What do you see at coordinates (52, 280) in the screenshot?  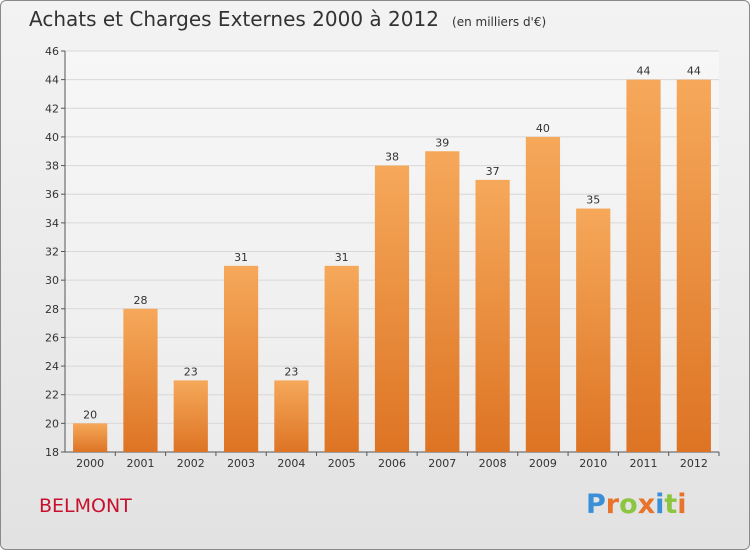 I see `y-tick-label: 30` at bounding box center [52, 280].